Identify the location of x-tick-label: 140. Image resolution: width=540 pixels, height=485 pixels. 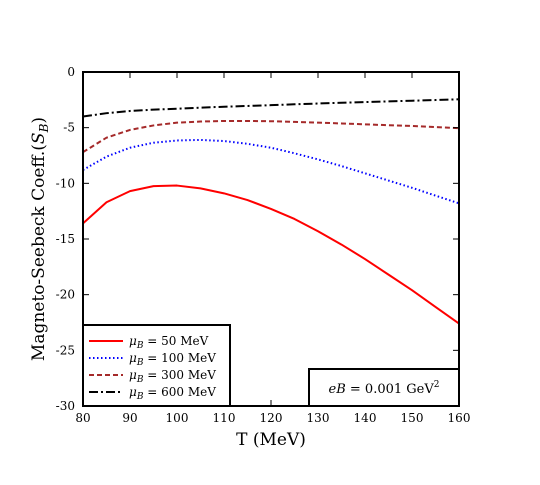
(365, 418).